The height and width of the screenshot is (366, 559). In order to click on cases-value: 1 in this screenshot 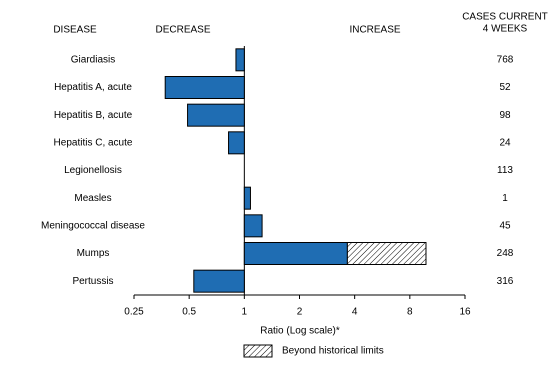, I will do `click(505, 198)`.